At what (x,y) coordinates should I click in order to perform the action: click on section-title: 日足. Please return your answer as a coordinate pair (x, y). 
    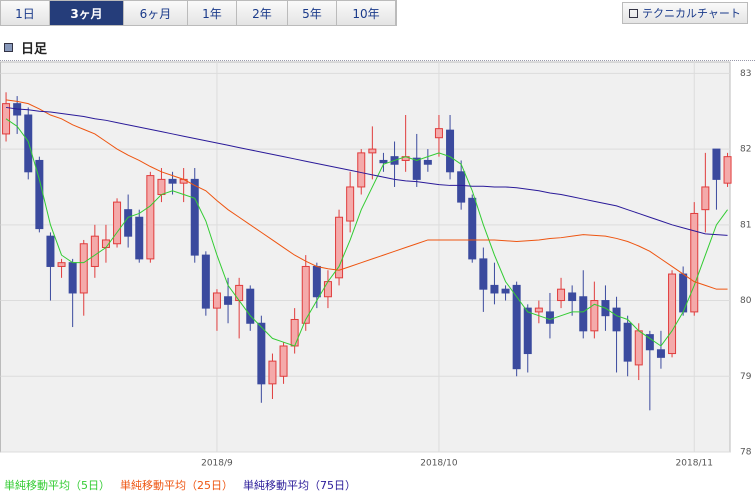
    Looking at the image, I should click on (34, 49).